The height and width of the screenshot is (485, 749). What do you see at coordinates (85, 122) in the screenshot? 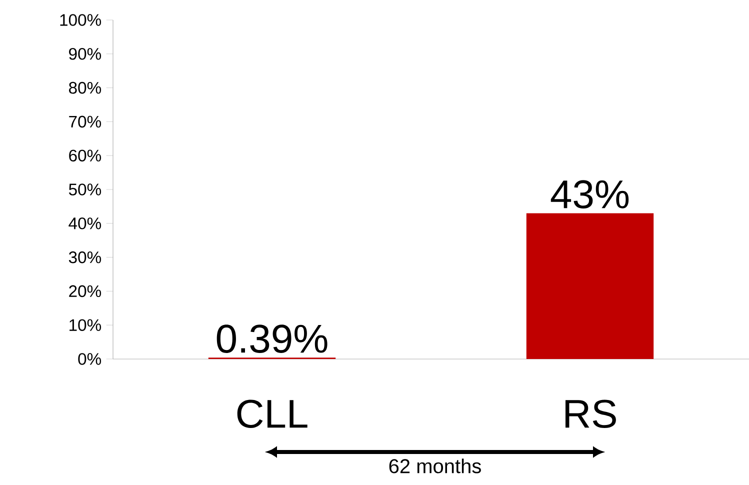
I see `y-tick-label: 70%` at bounding box center [85, 122].